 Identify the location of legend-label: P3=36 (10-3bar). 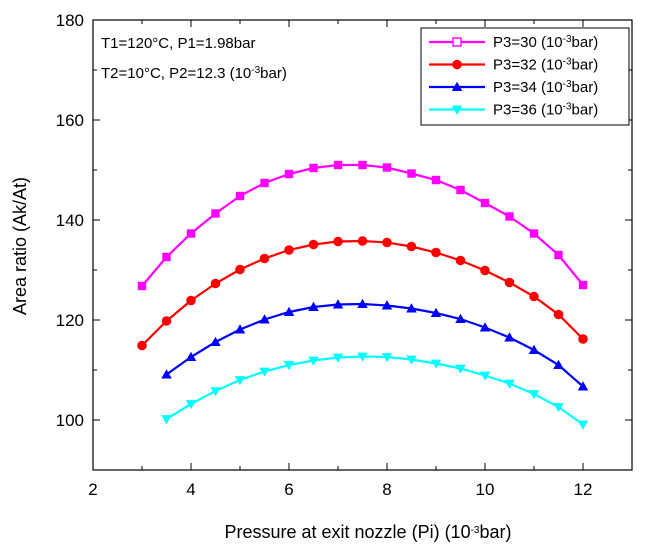
(545, 110).